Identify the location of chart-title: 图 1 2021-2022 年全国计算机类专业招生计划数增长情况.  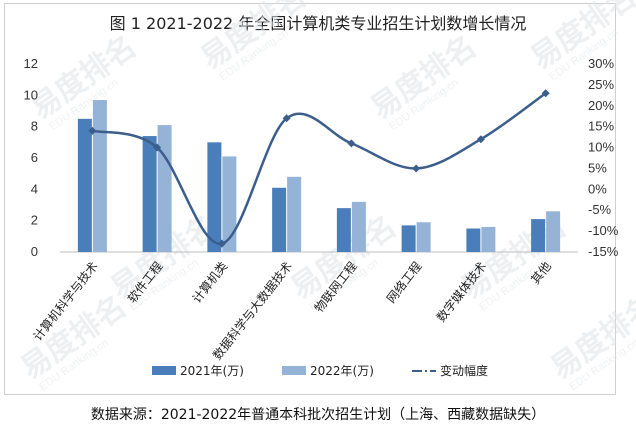
(318, 23).